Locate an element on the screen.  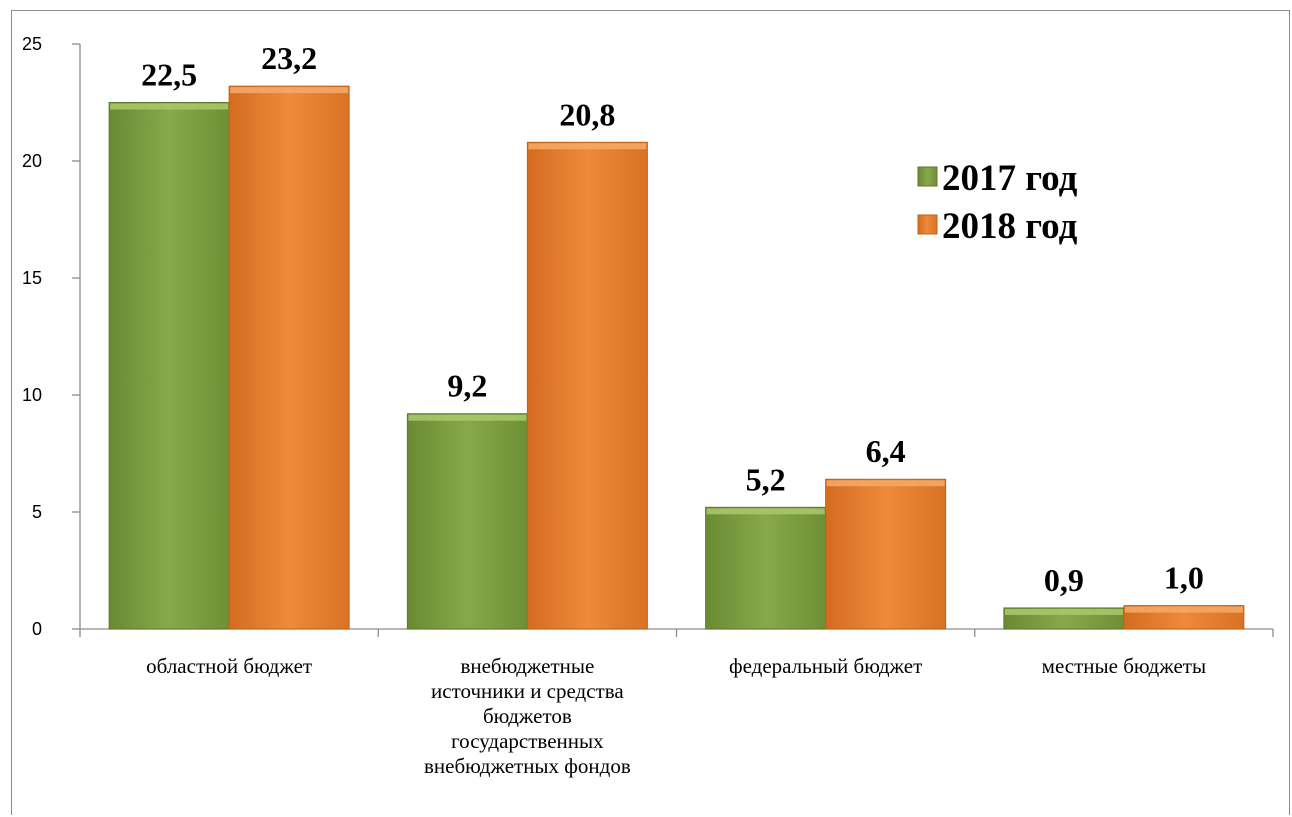
category-label: местные бюджеты is located at coordinates (1124, 666).